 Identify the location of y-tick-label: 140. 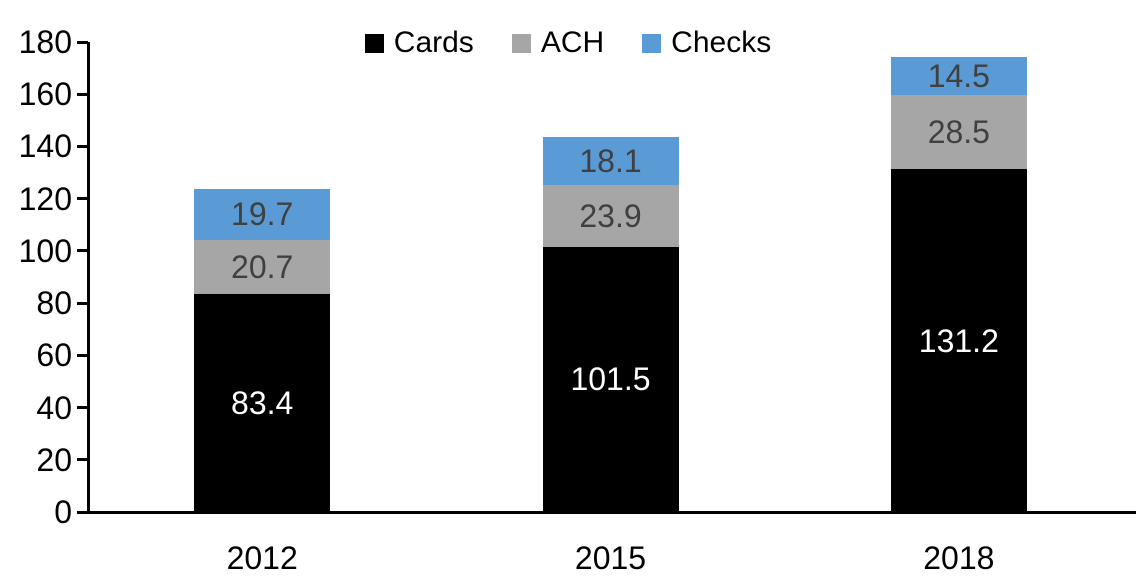
(45, 146).